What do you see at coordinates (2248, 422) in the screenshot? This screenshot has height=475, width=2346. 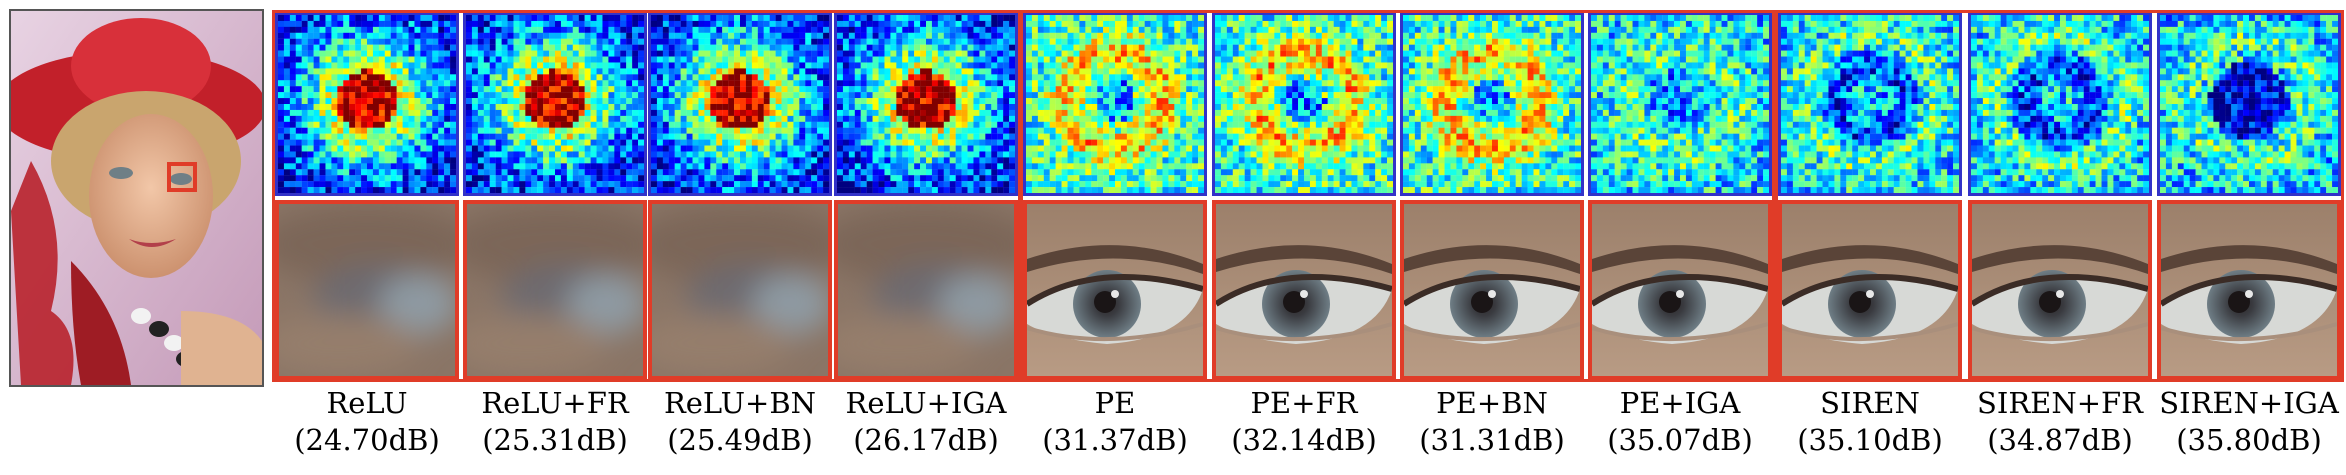 I see `method-caption: SIREN+IGA (35.80dB)` at bounding box center [2248, 422].